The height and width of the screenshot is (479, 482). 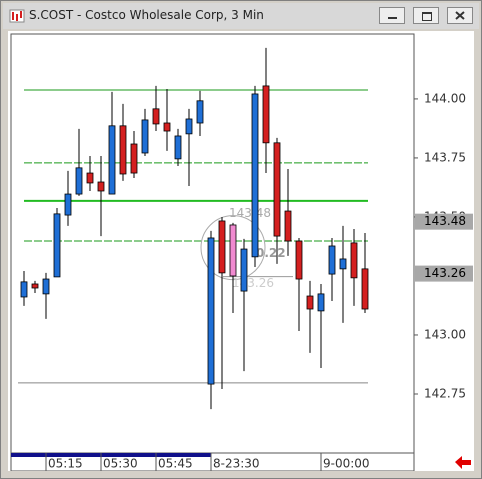 What do you see at coordinates (346, 464) in the screenshot?
I see `x-tick-label: 9-00:00` at bounding box center [346, 464].